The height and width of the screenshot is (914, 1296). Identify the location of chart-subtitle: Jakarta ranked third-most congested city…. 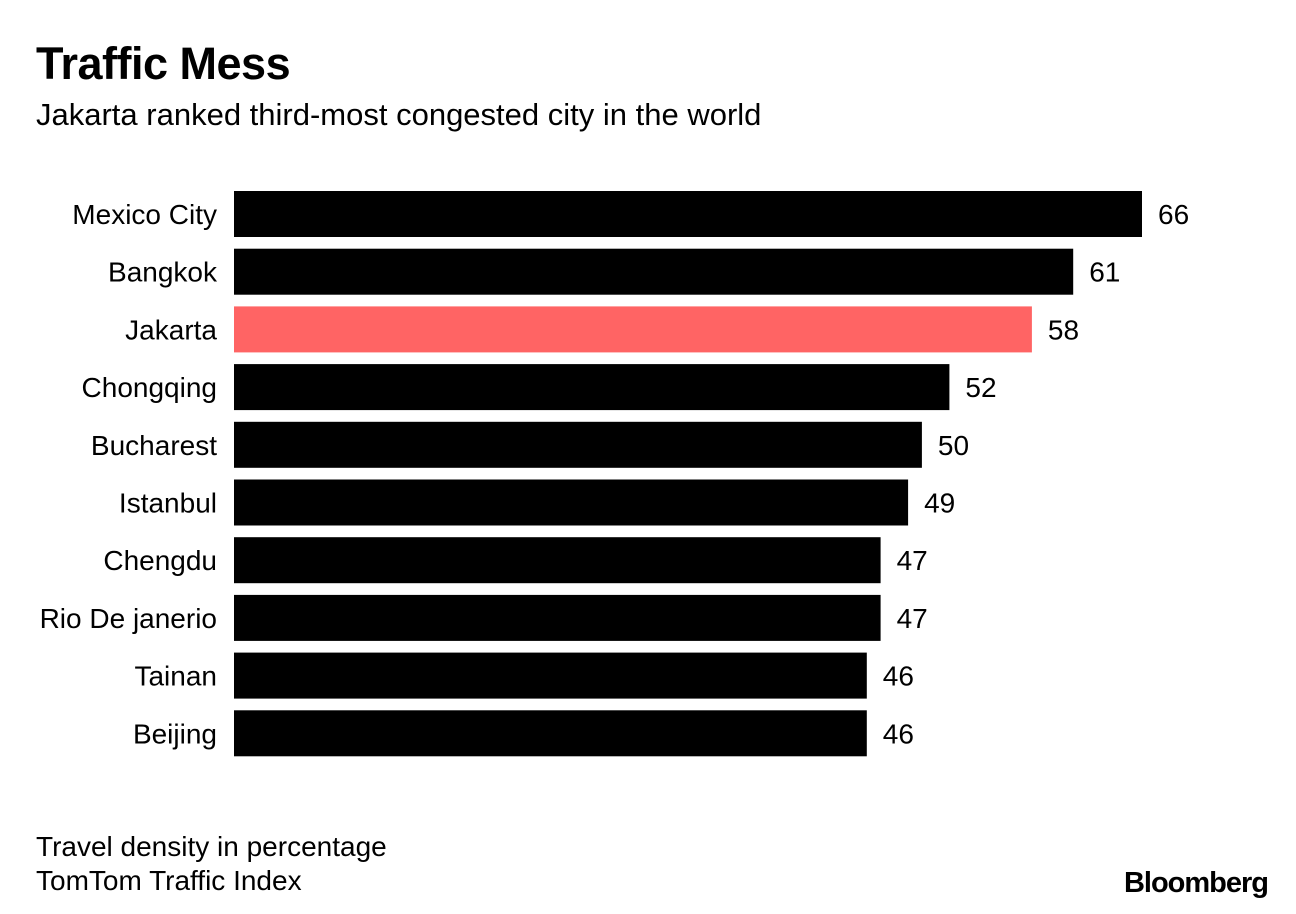
(399, 114).